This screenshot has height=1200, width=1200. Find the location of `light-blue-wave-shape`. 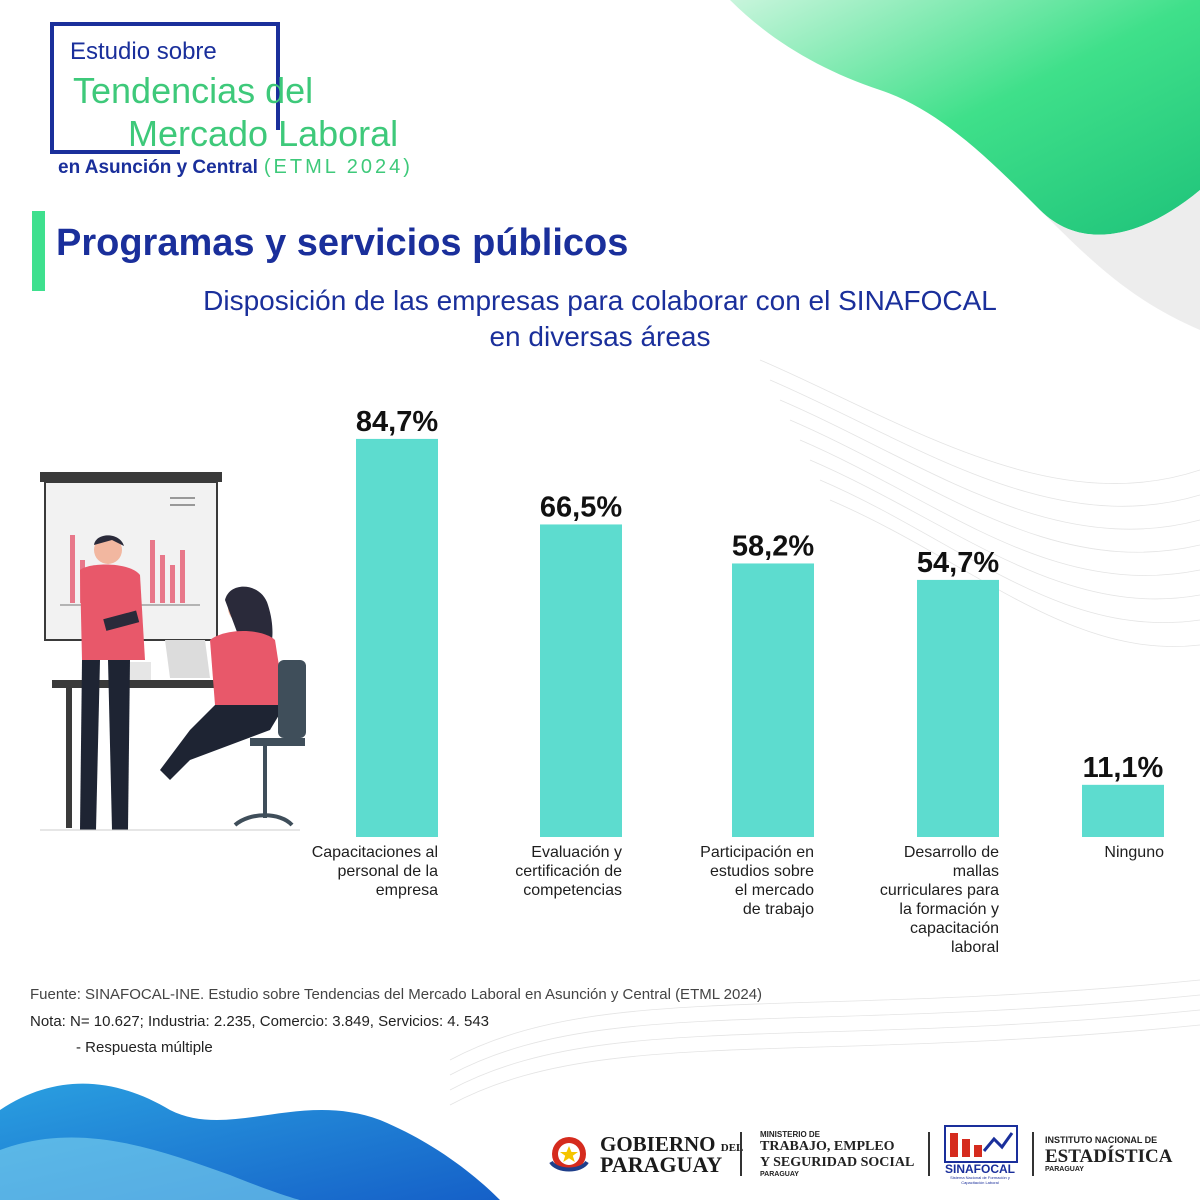

light-blue-wave-shape is located at coordinates (150, 1168).